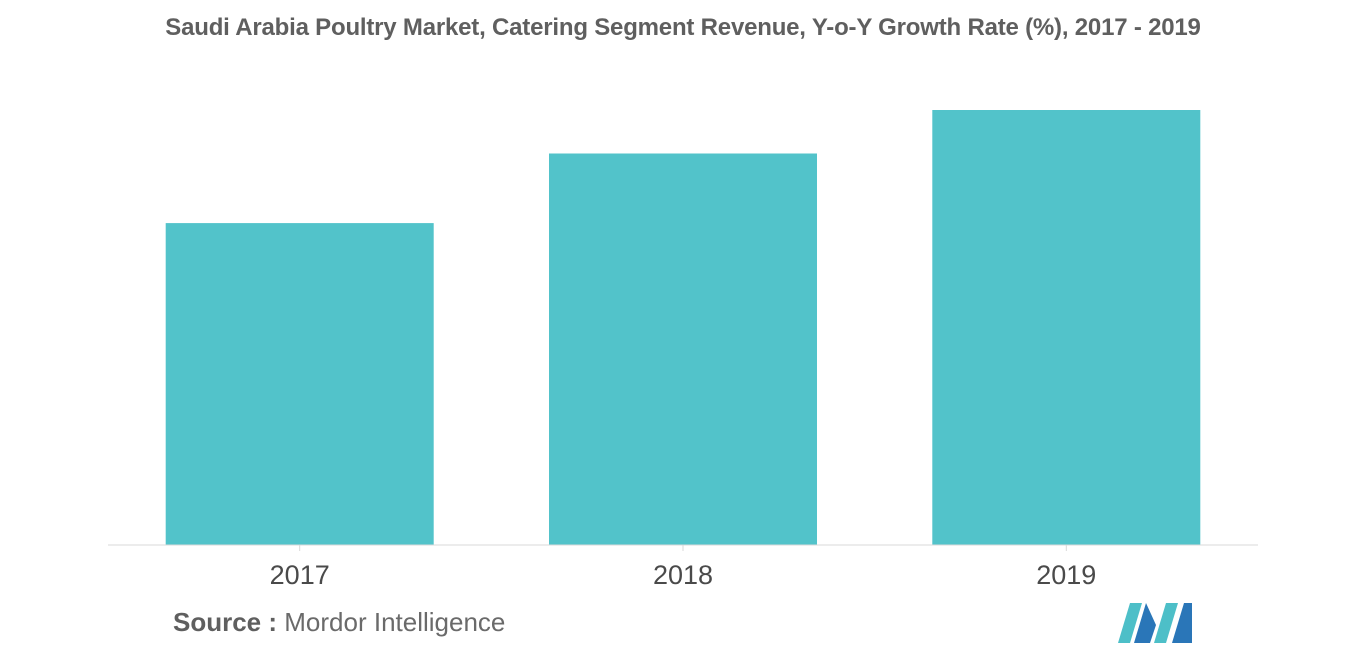 The image size is (1366, 655). Describe the element at coordinates (299, 384) in the screenshot. I see `bar-2017` at that location.